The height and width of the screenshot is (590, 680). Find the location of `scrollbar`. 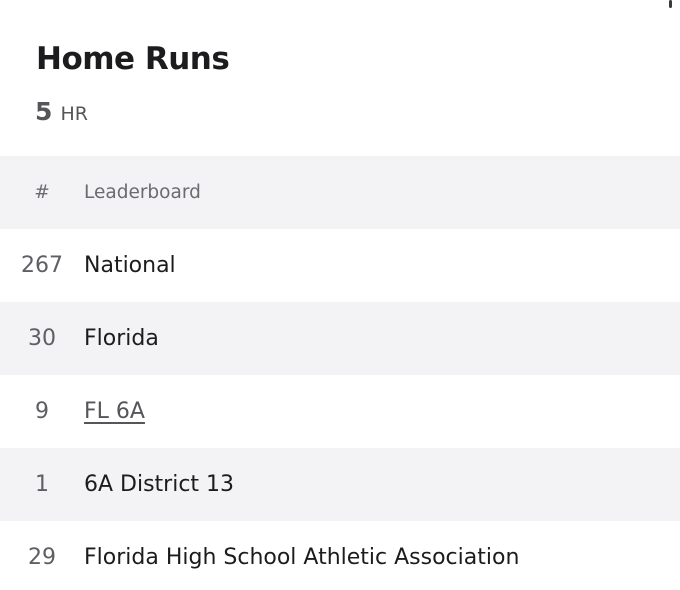

scrollbar is located at coordinates (670, 4).